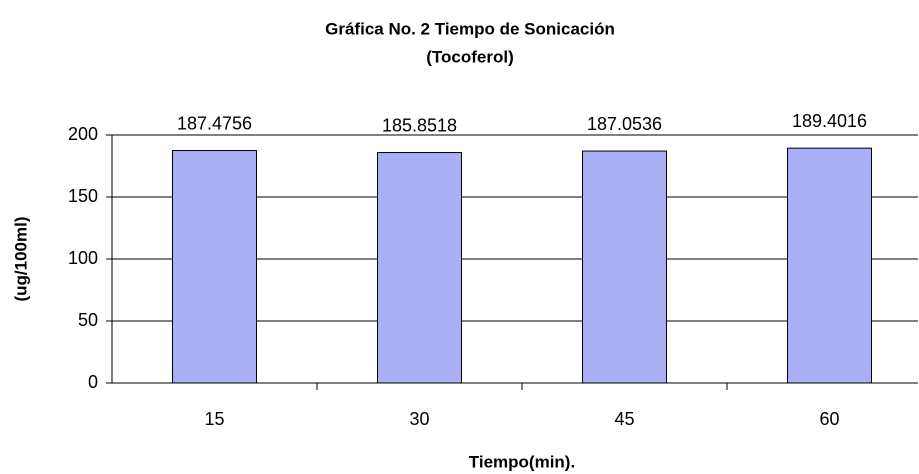 This screenshot has width=919, height=474. Describe the element at coordinates (470, 28) in the screenshot. I see `chart-title: Gráfica No. 2 Tiempo de Sonicación` at that location.